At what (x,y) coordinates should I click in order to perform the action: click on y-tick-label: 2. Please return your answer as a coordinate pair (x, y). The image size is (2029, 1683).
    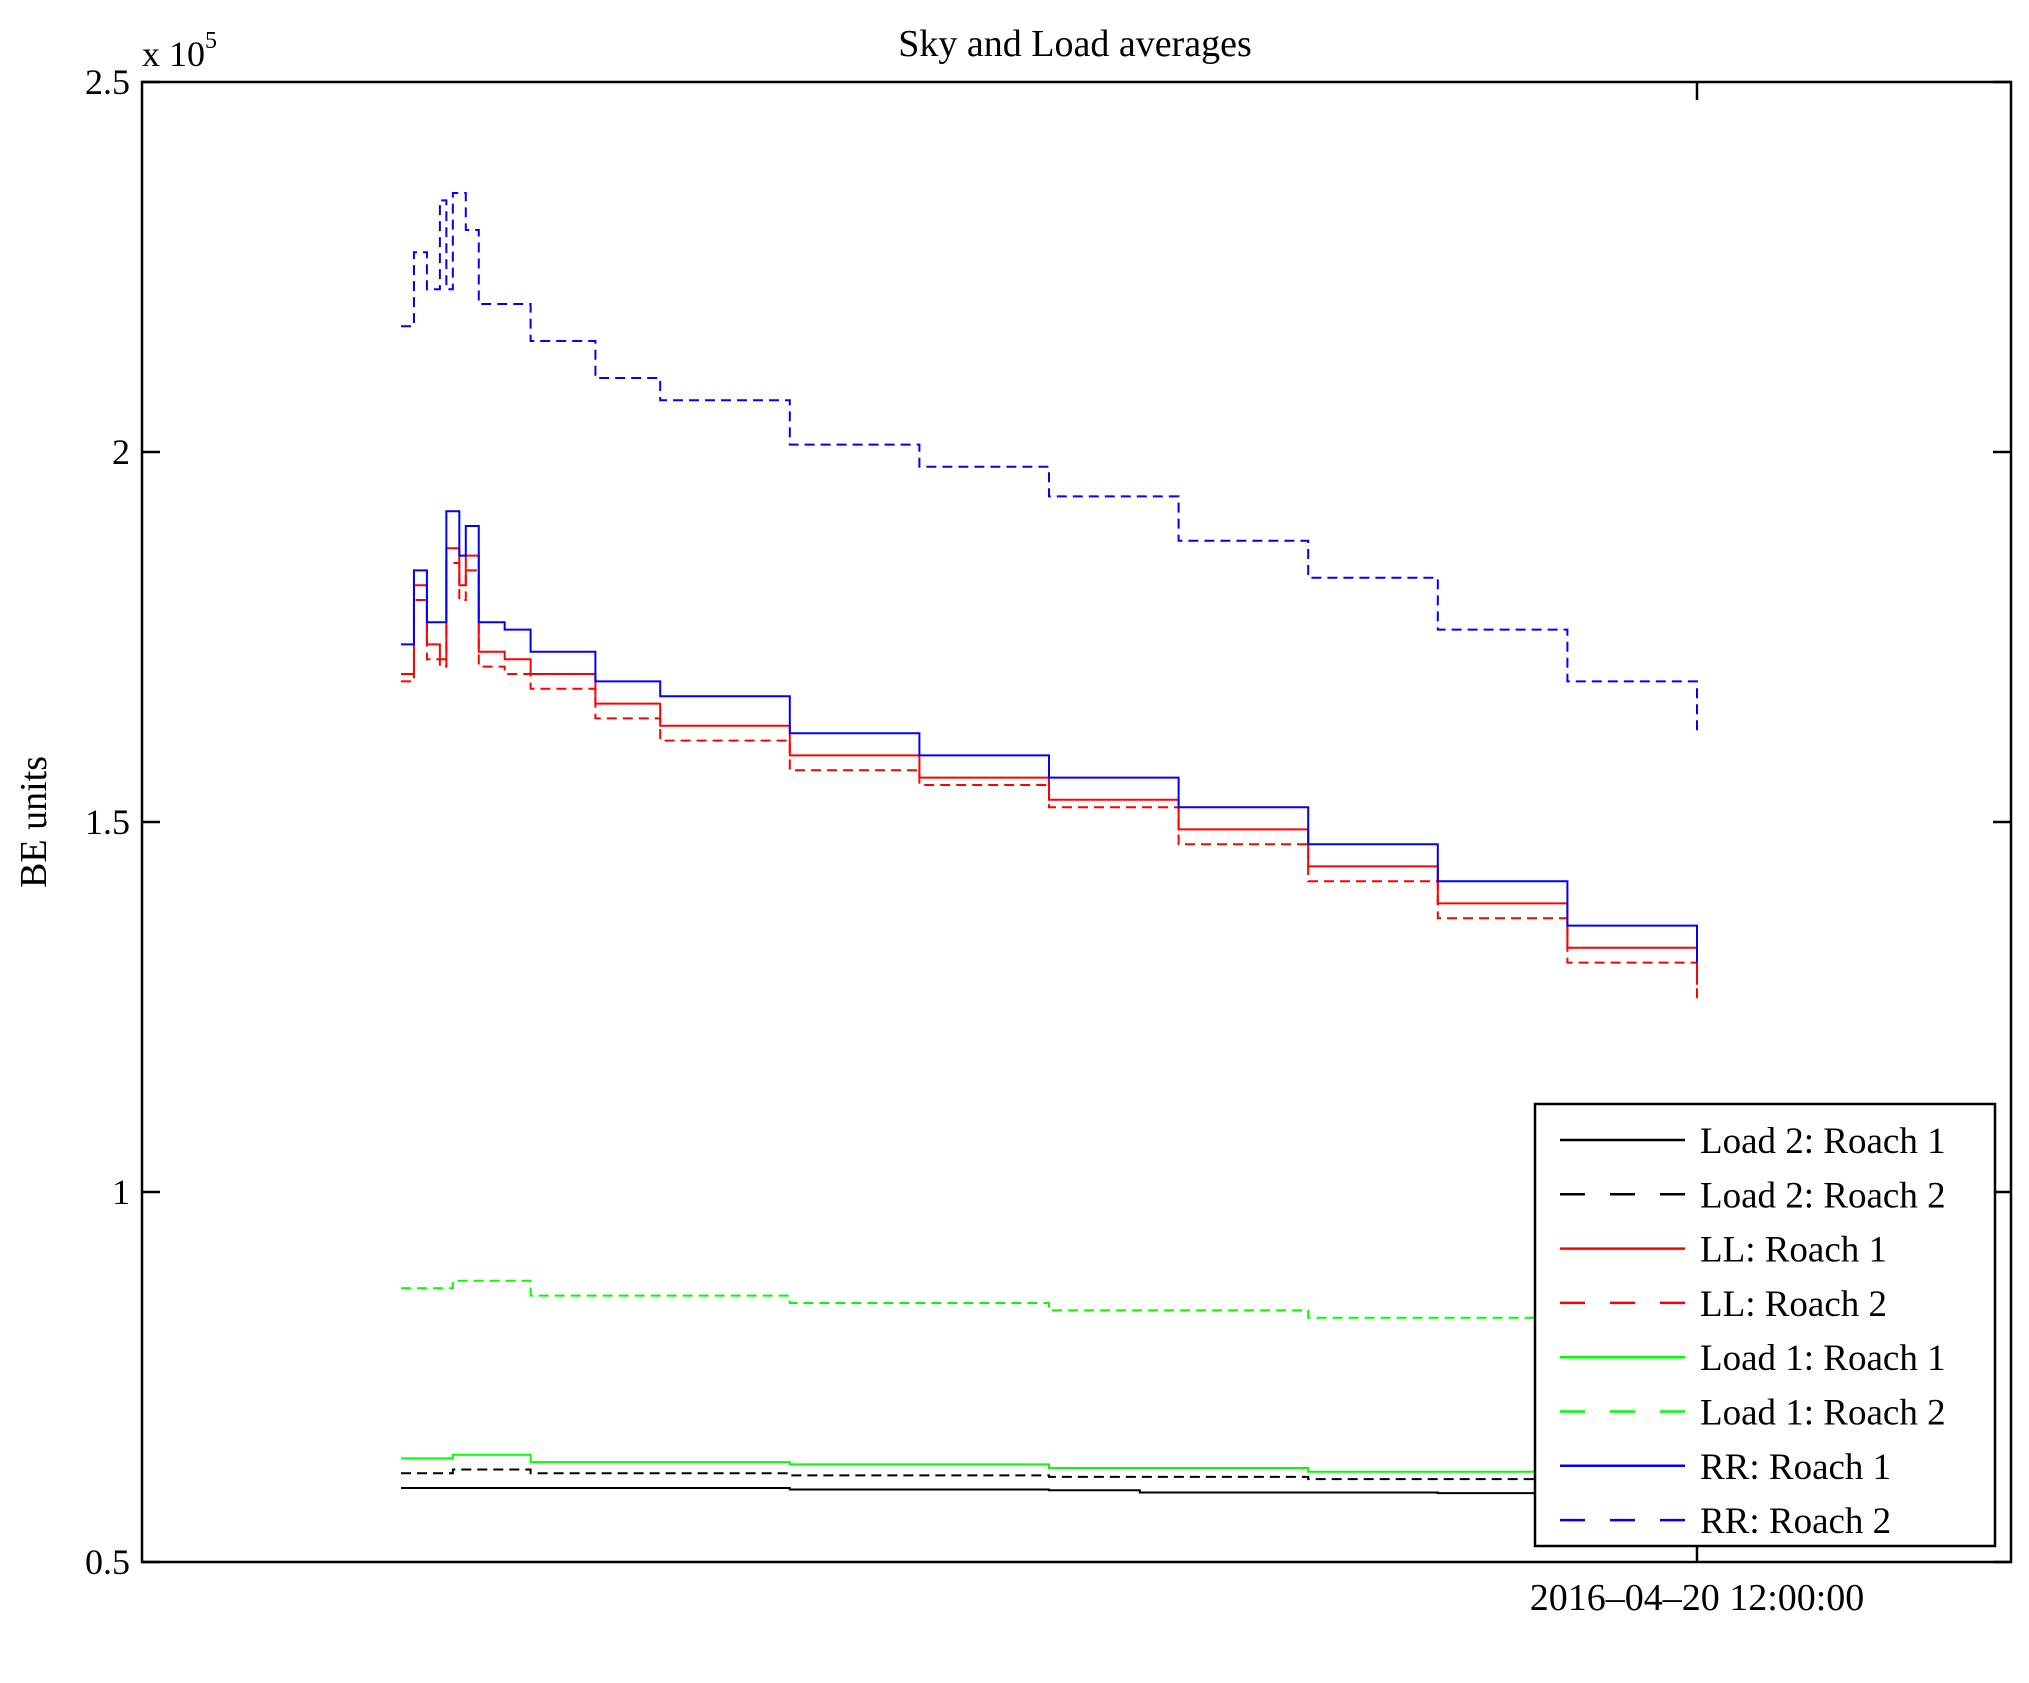
    Looking at the image, I should click on (121, 452).